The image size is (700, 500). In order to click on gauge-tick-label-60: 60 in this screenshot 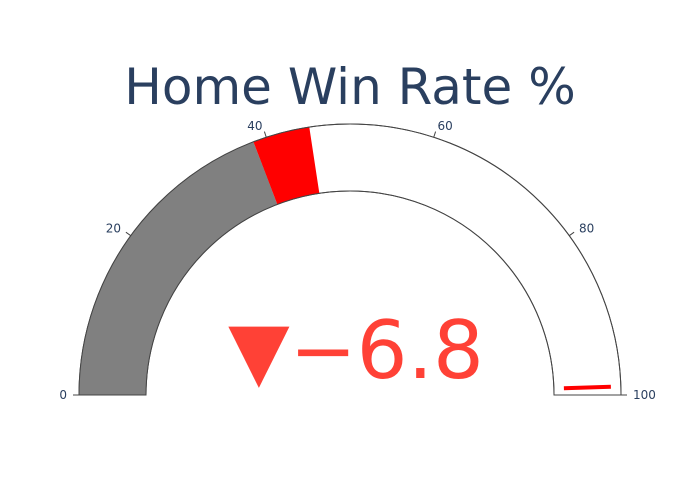, I will do `click(444, 126)`.